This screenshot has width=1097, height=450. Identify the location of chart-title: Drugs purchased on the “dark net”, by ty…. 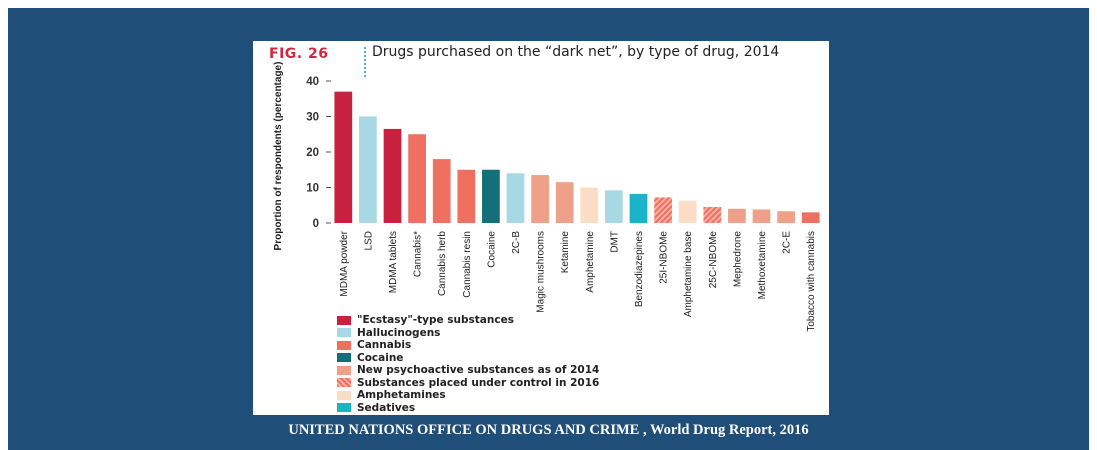
(576, 52).